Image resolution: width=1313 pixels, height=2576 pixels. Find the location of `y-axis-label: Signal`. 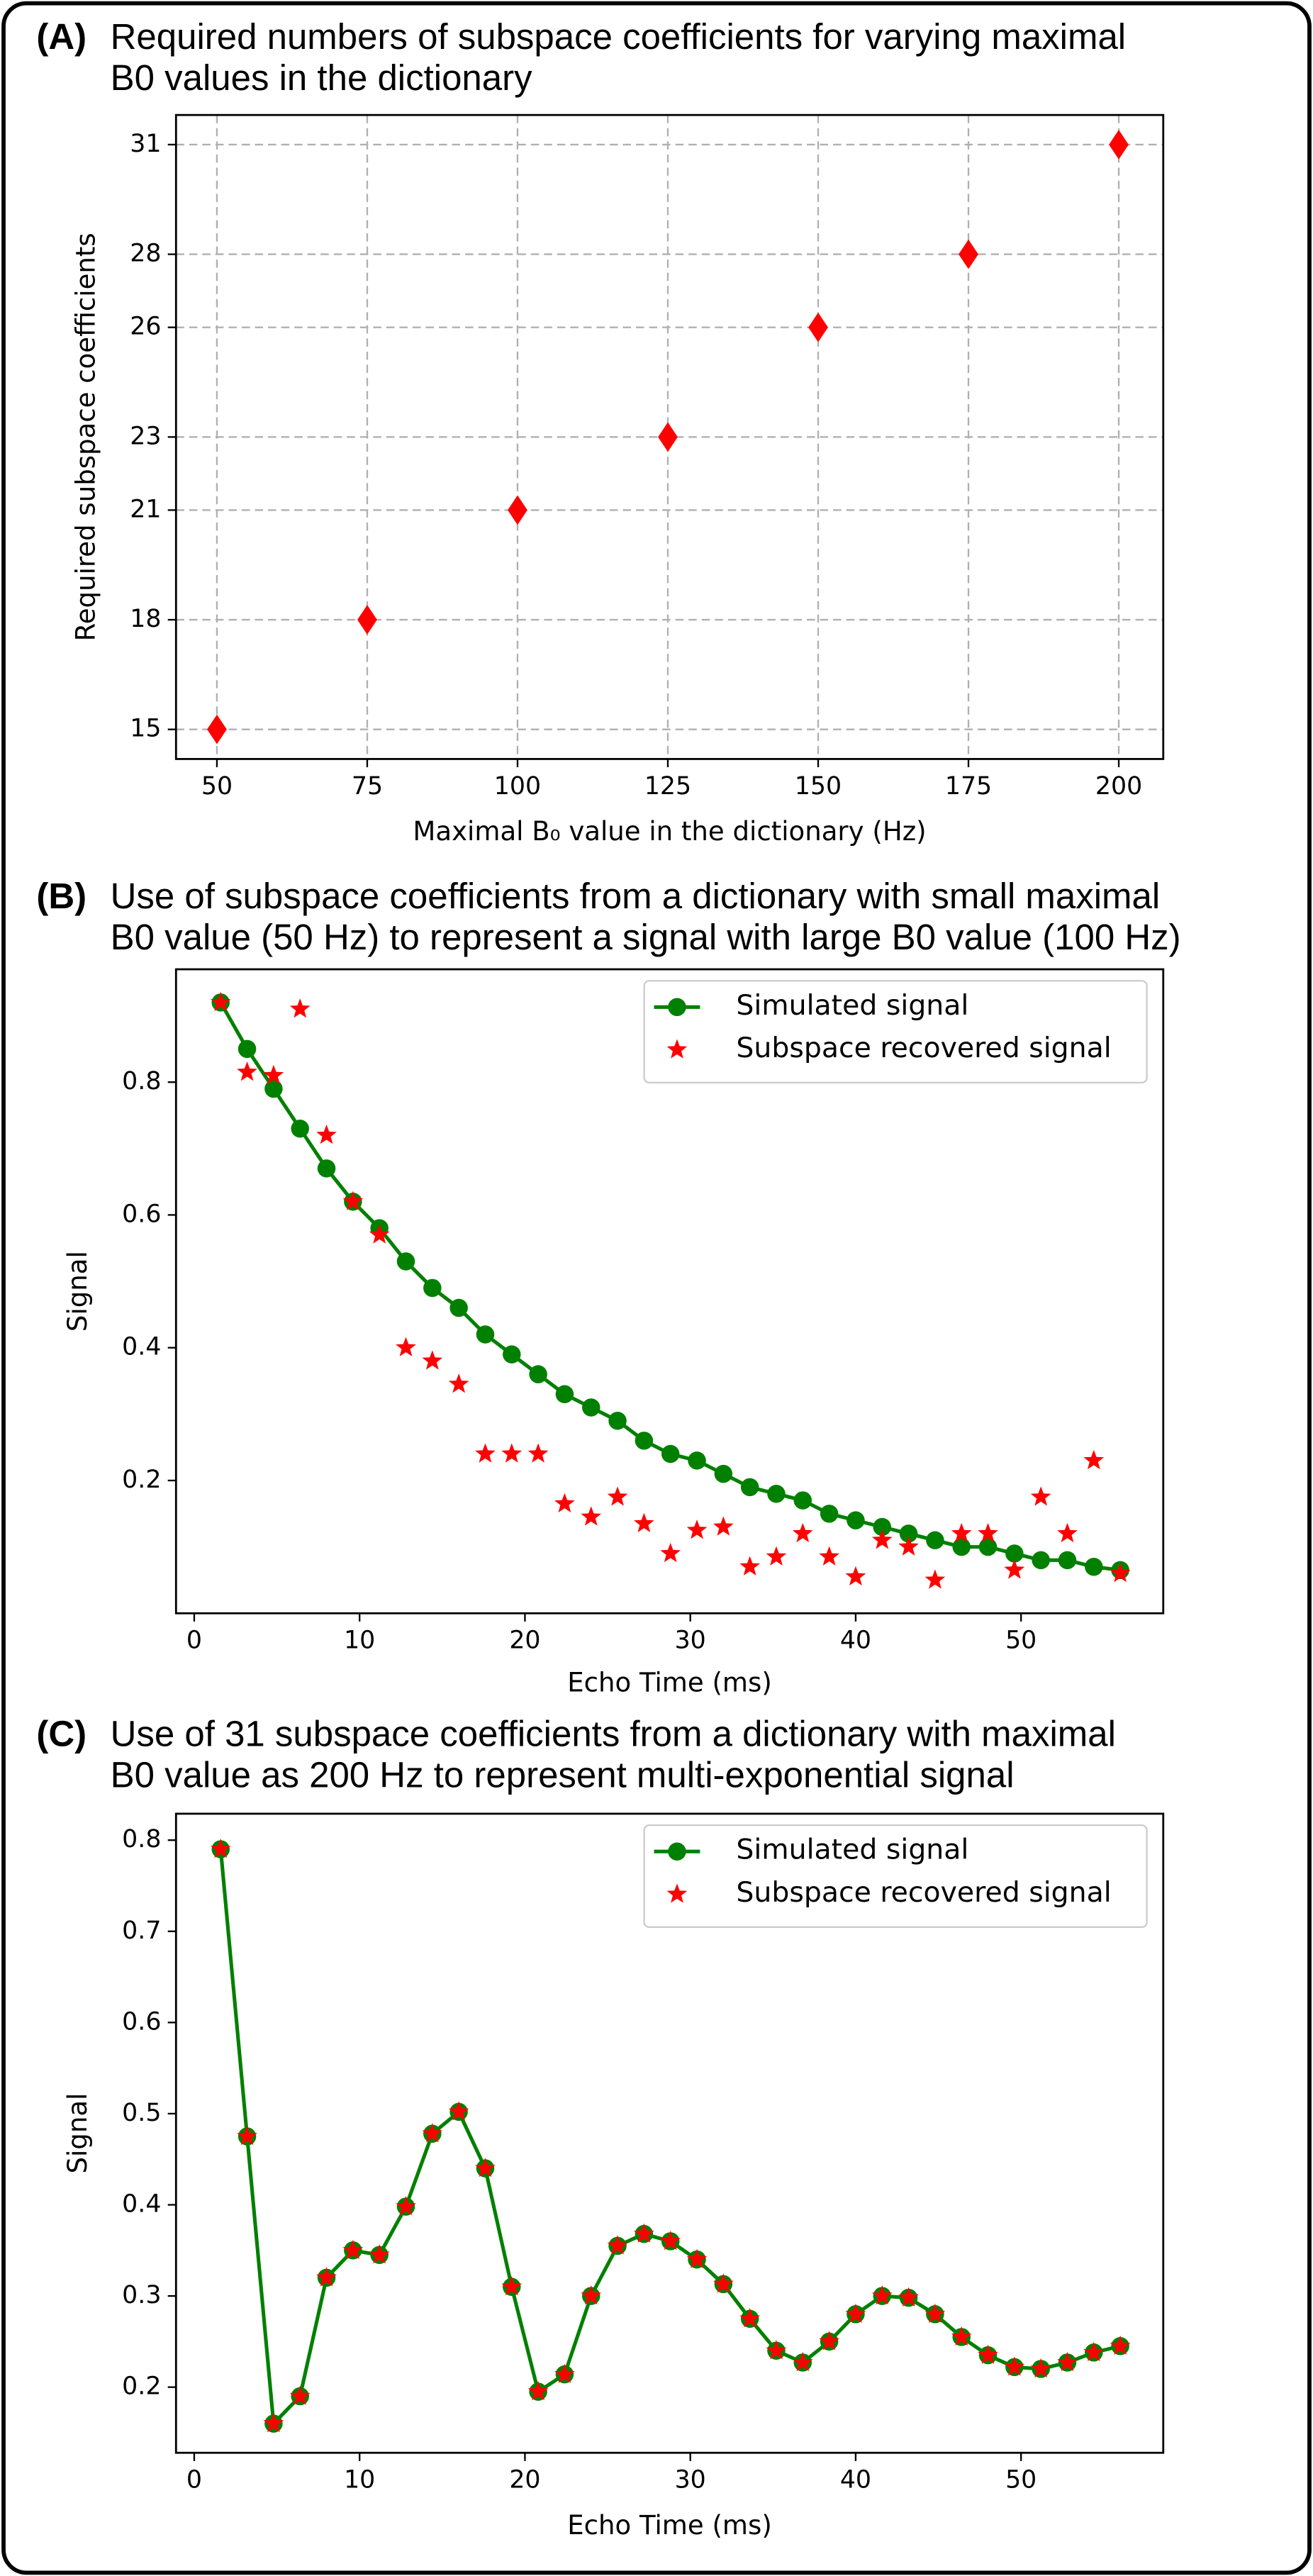

y-axis-label: Signal is located at coordinates (77, 1291).